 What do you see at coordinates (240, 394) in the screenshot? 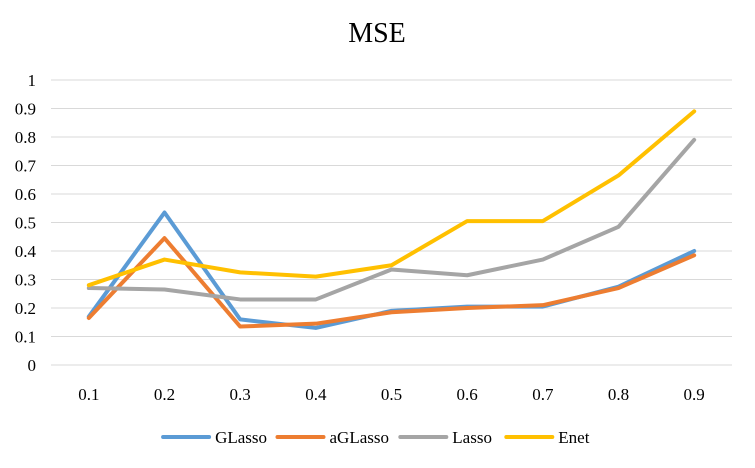
I see `x-tick-label: 0.3` at bounding box center [240, 394].